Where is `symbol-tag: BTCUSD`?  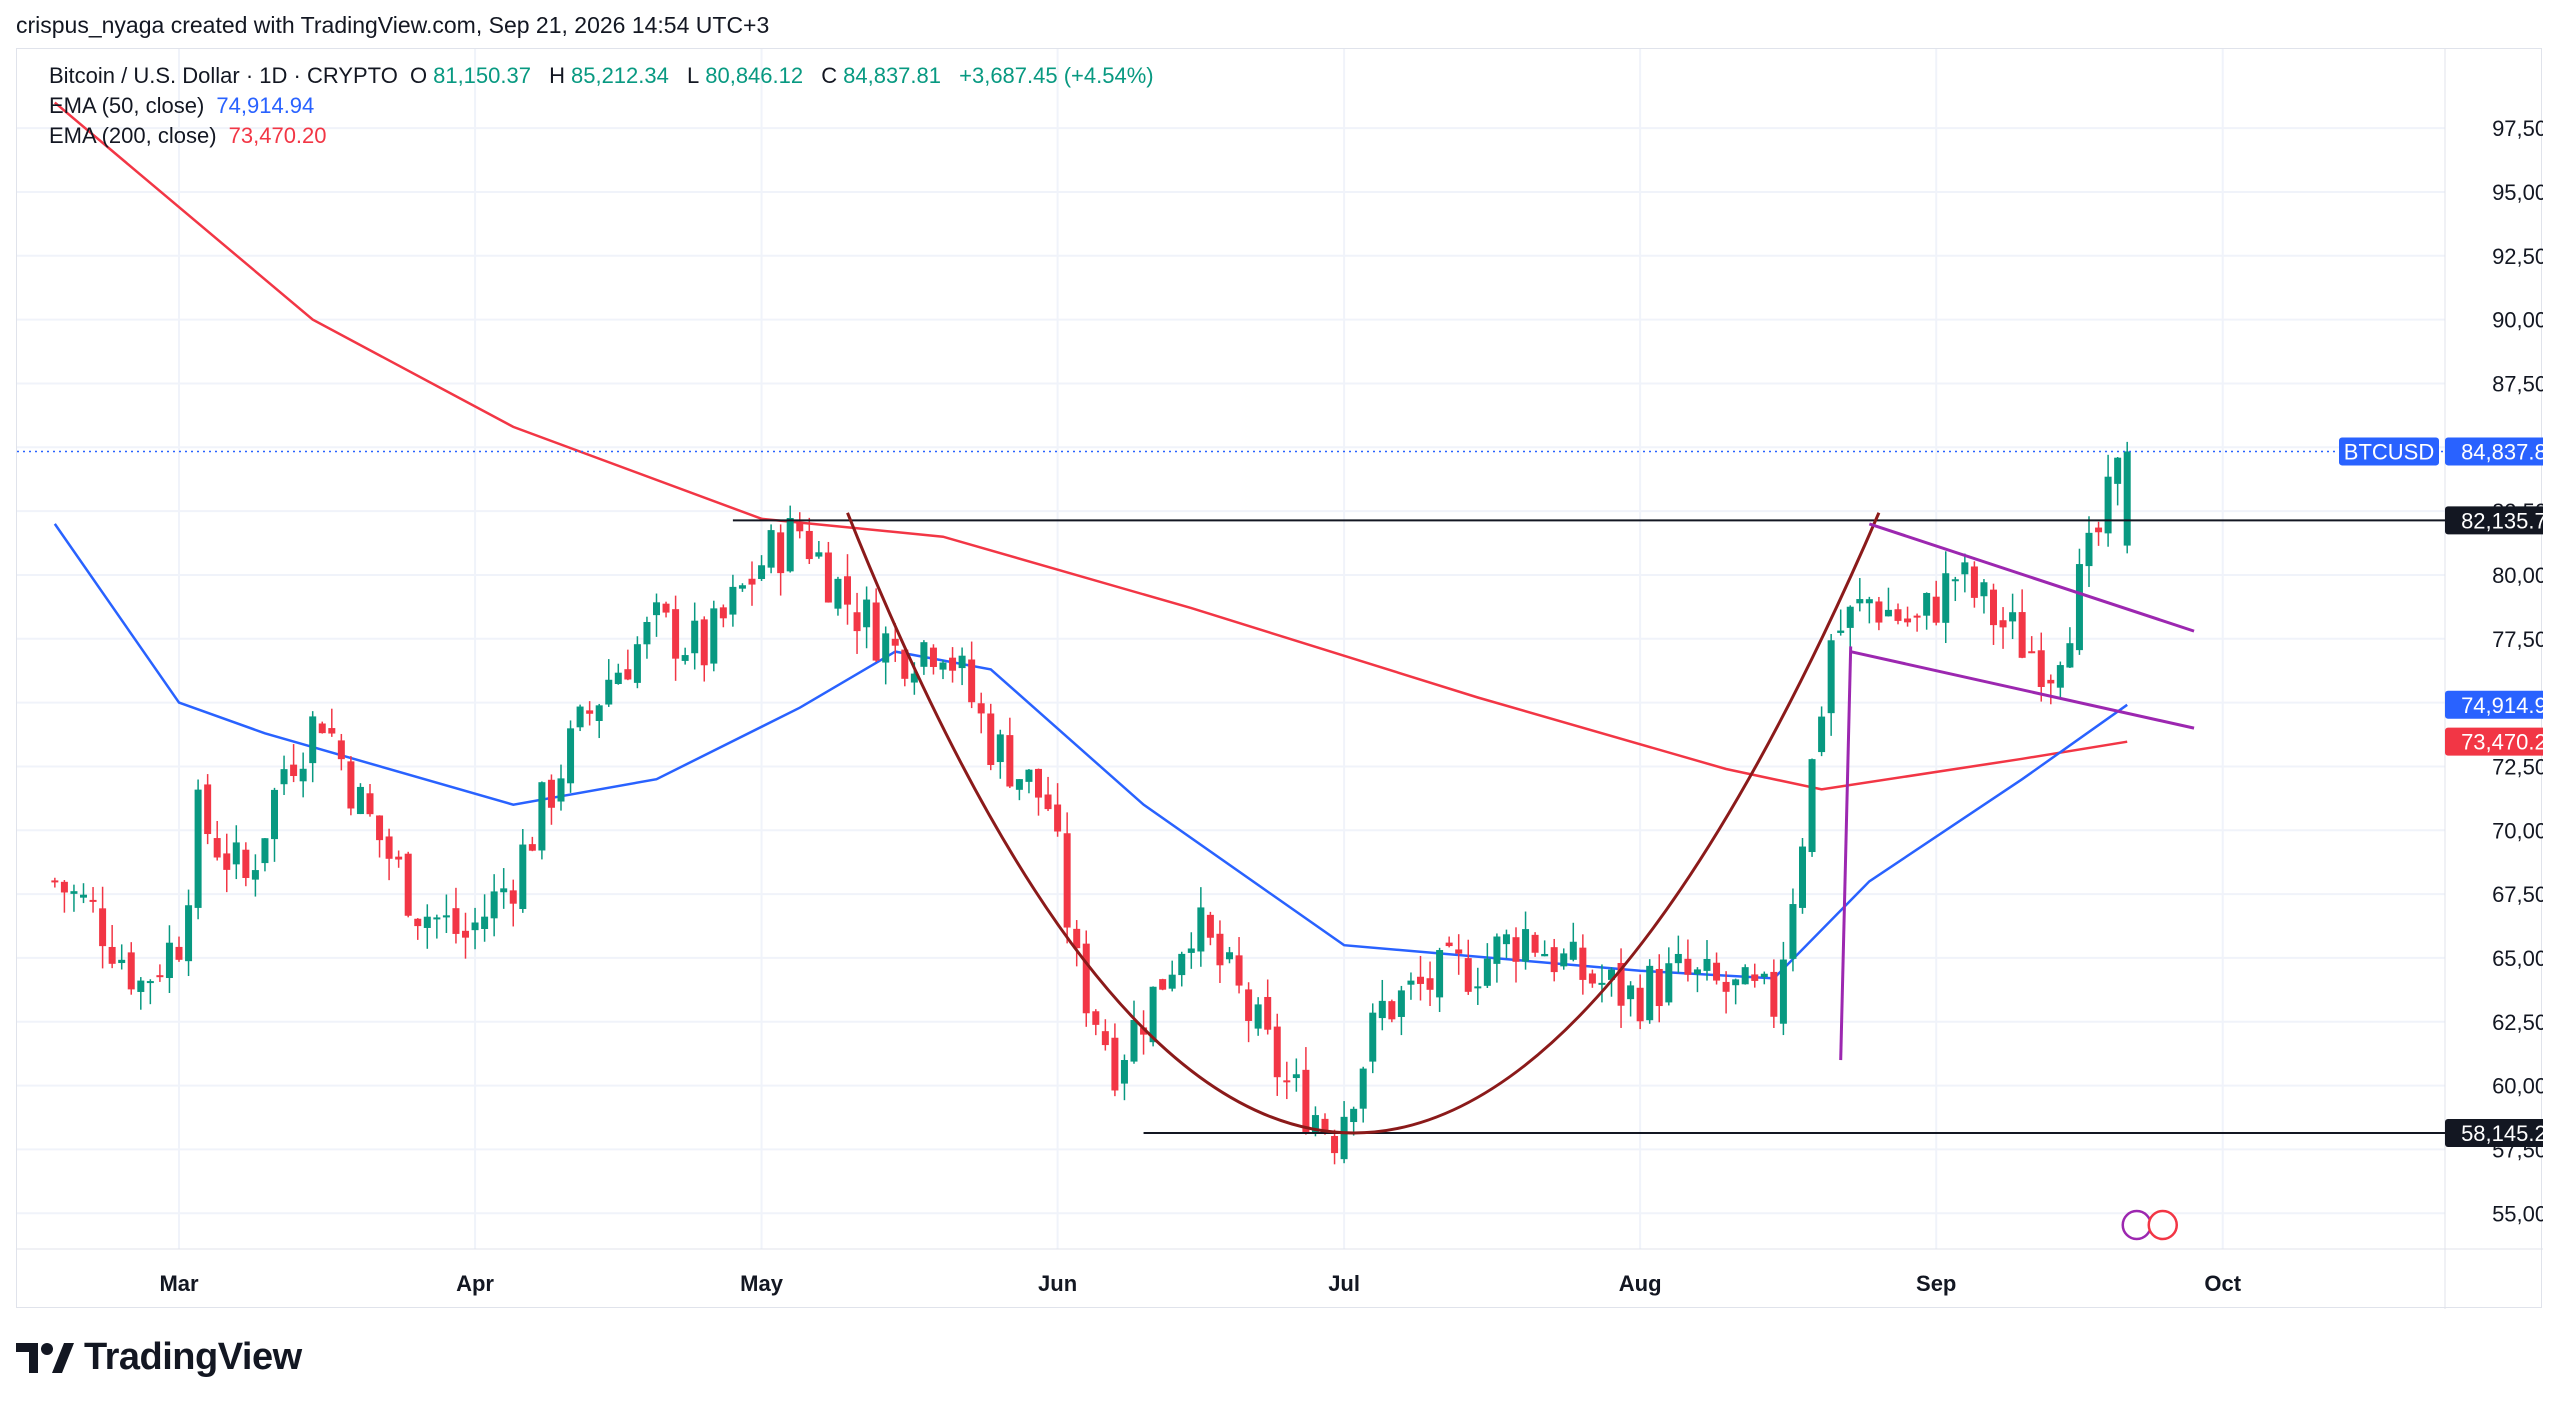
symbol-tag: BTCUSD is located at coordinates (2389, 451).